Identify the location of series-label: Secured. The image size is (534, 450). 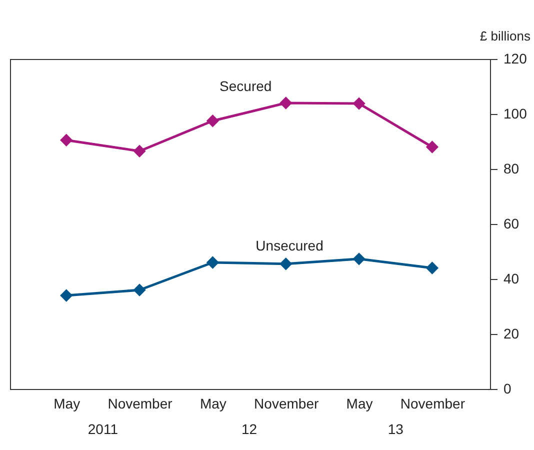
(246, 86).